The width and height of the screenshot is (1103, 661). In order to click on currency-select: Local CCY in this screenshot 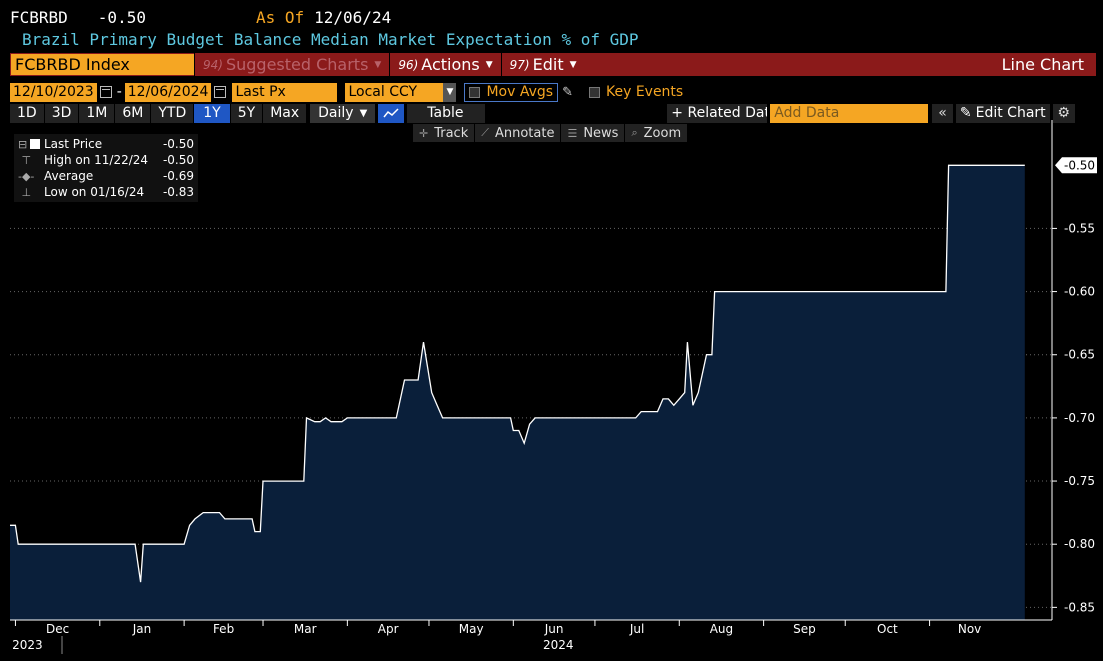, I will do `click(394, 92)`.